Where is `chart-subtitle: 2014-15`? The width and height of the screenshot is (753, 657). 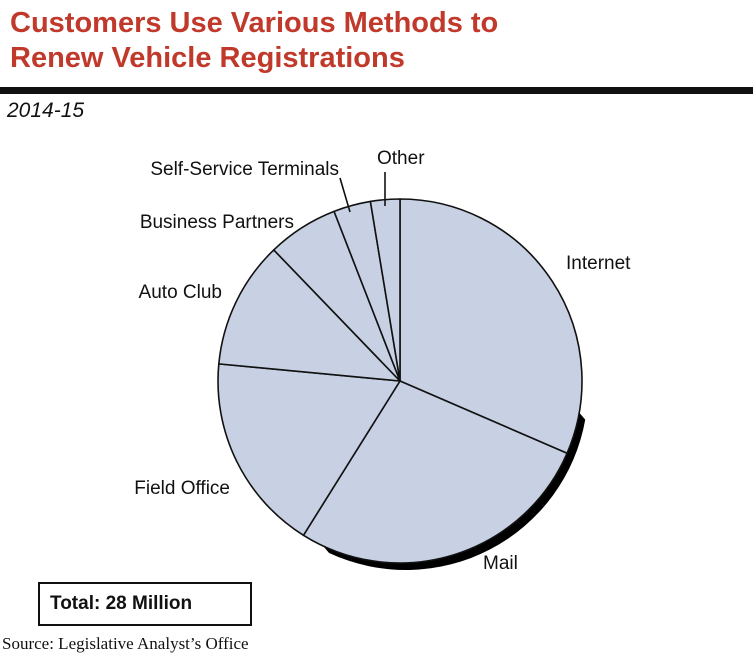 chart-subtitle: 2014-15 is located at coordinates (46, 110).